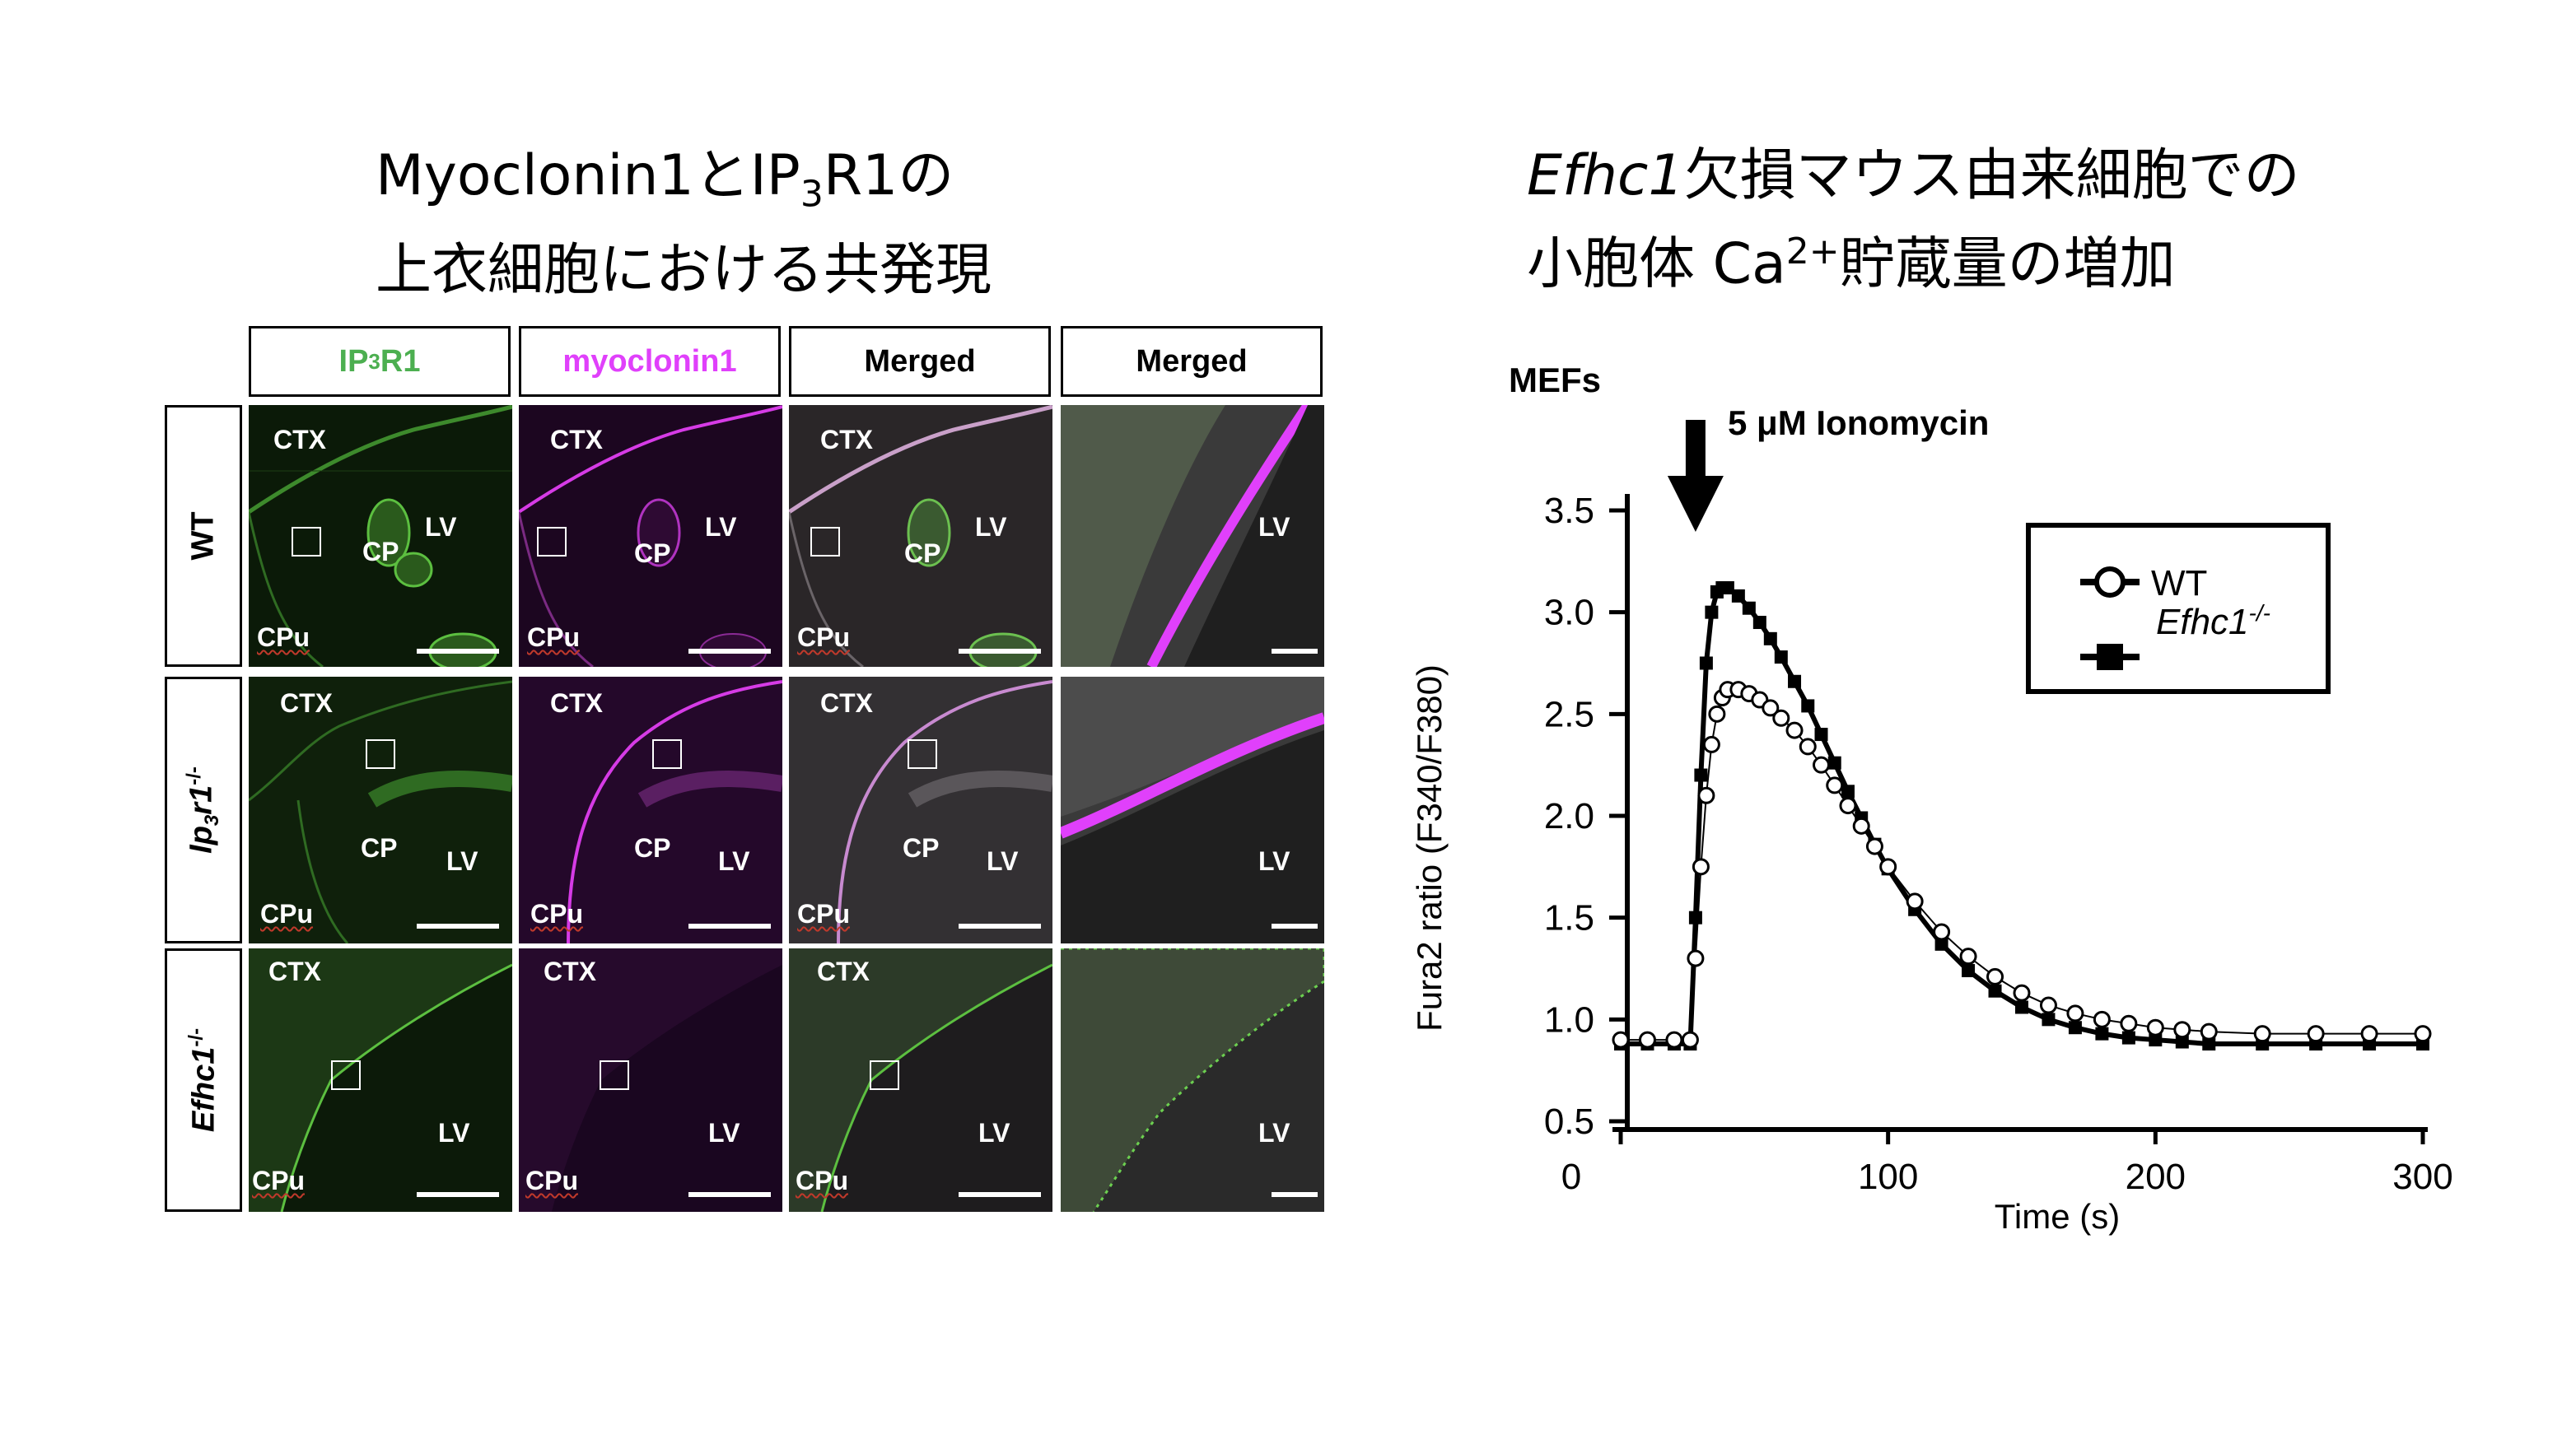 The width and height of the screenshot is (2576, 1444). I want to click on y-tick-label: 2.5, so click(1569, 714).